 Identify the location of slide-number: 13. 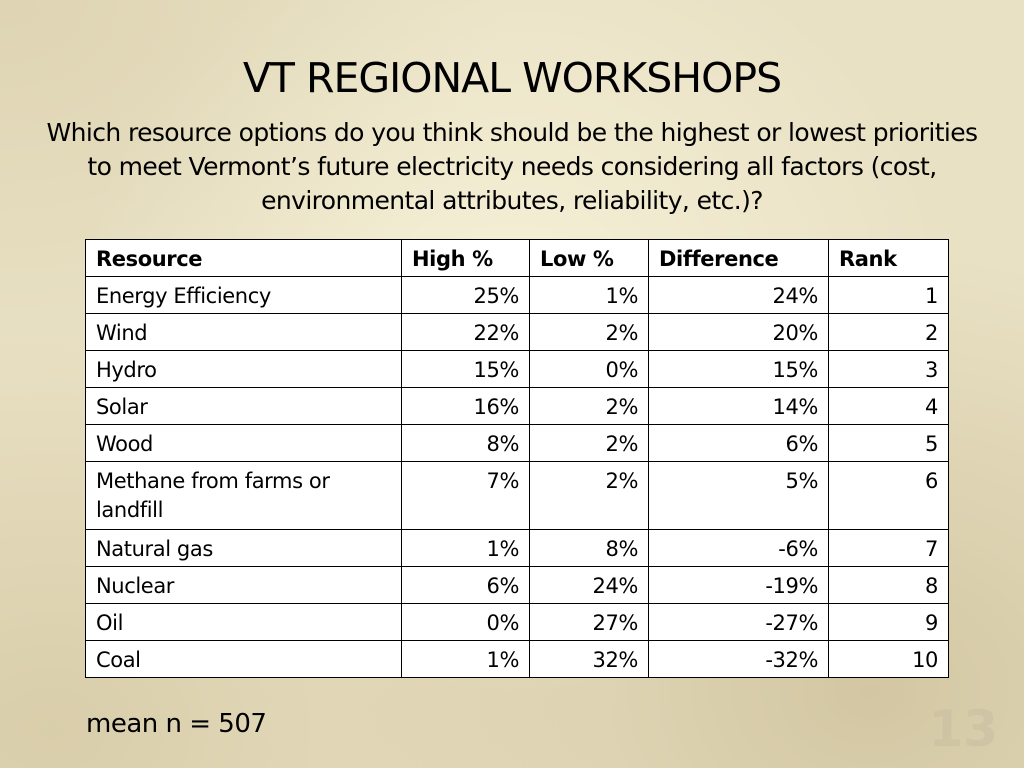
(963, 729).